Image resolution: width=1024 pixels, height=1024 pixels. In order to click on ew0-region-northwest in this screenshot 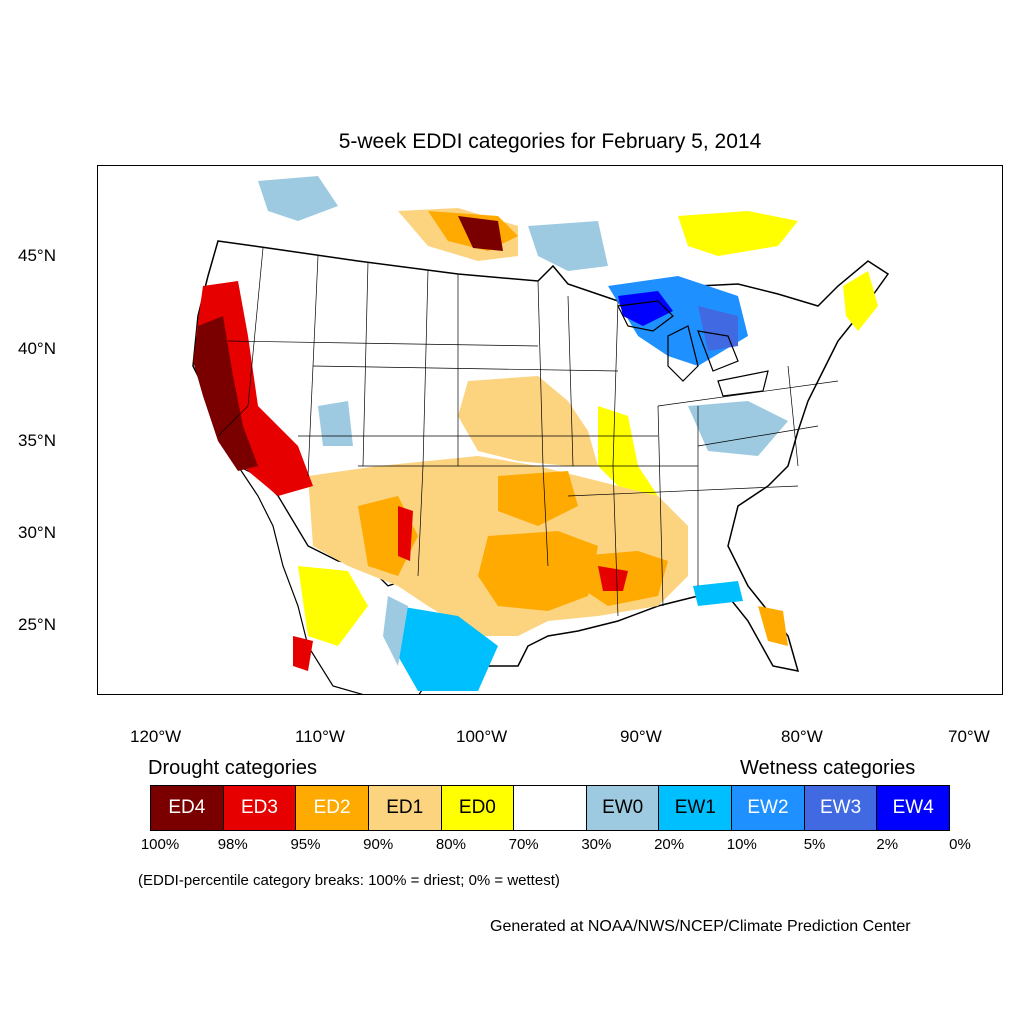, I will do `click(298, 198)`.